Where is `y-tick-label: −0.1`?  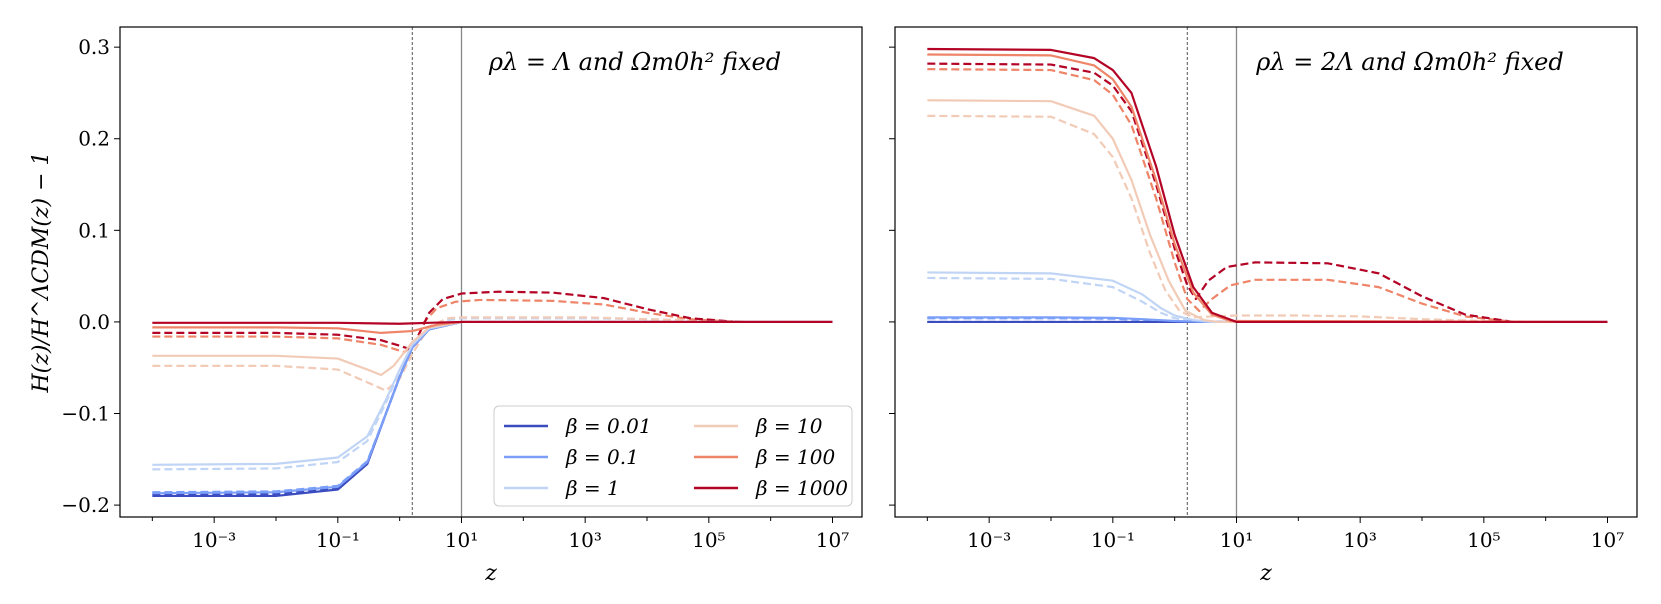 y-tick-label: −0.1 is located at coordinates (85, 414).